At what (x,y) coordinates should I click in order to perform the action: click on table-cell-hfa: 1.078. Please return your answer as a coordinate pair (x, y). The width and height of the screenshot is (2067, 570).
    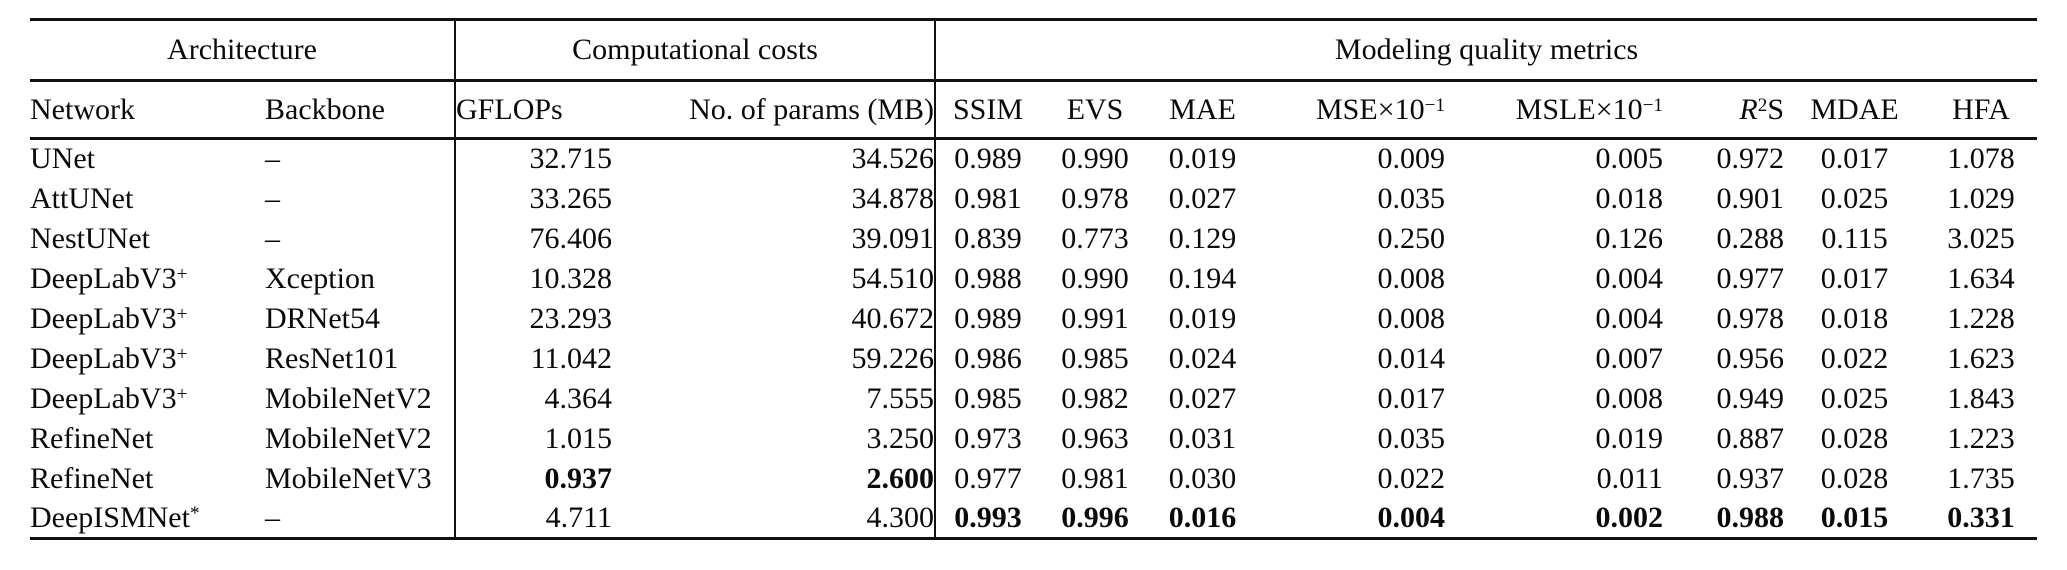
    Looking at the image, I should click on (1981, 159).